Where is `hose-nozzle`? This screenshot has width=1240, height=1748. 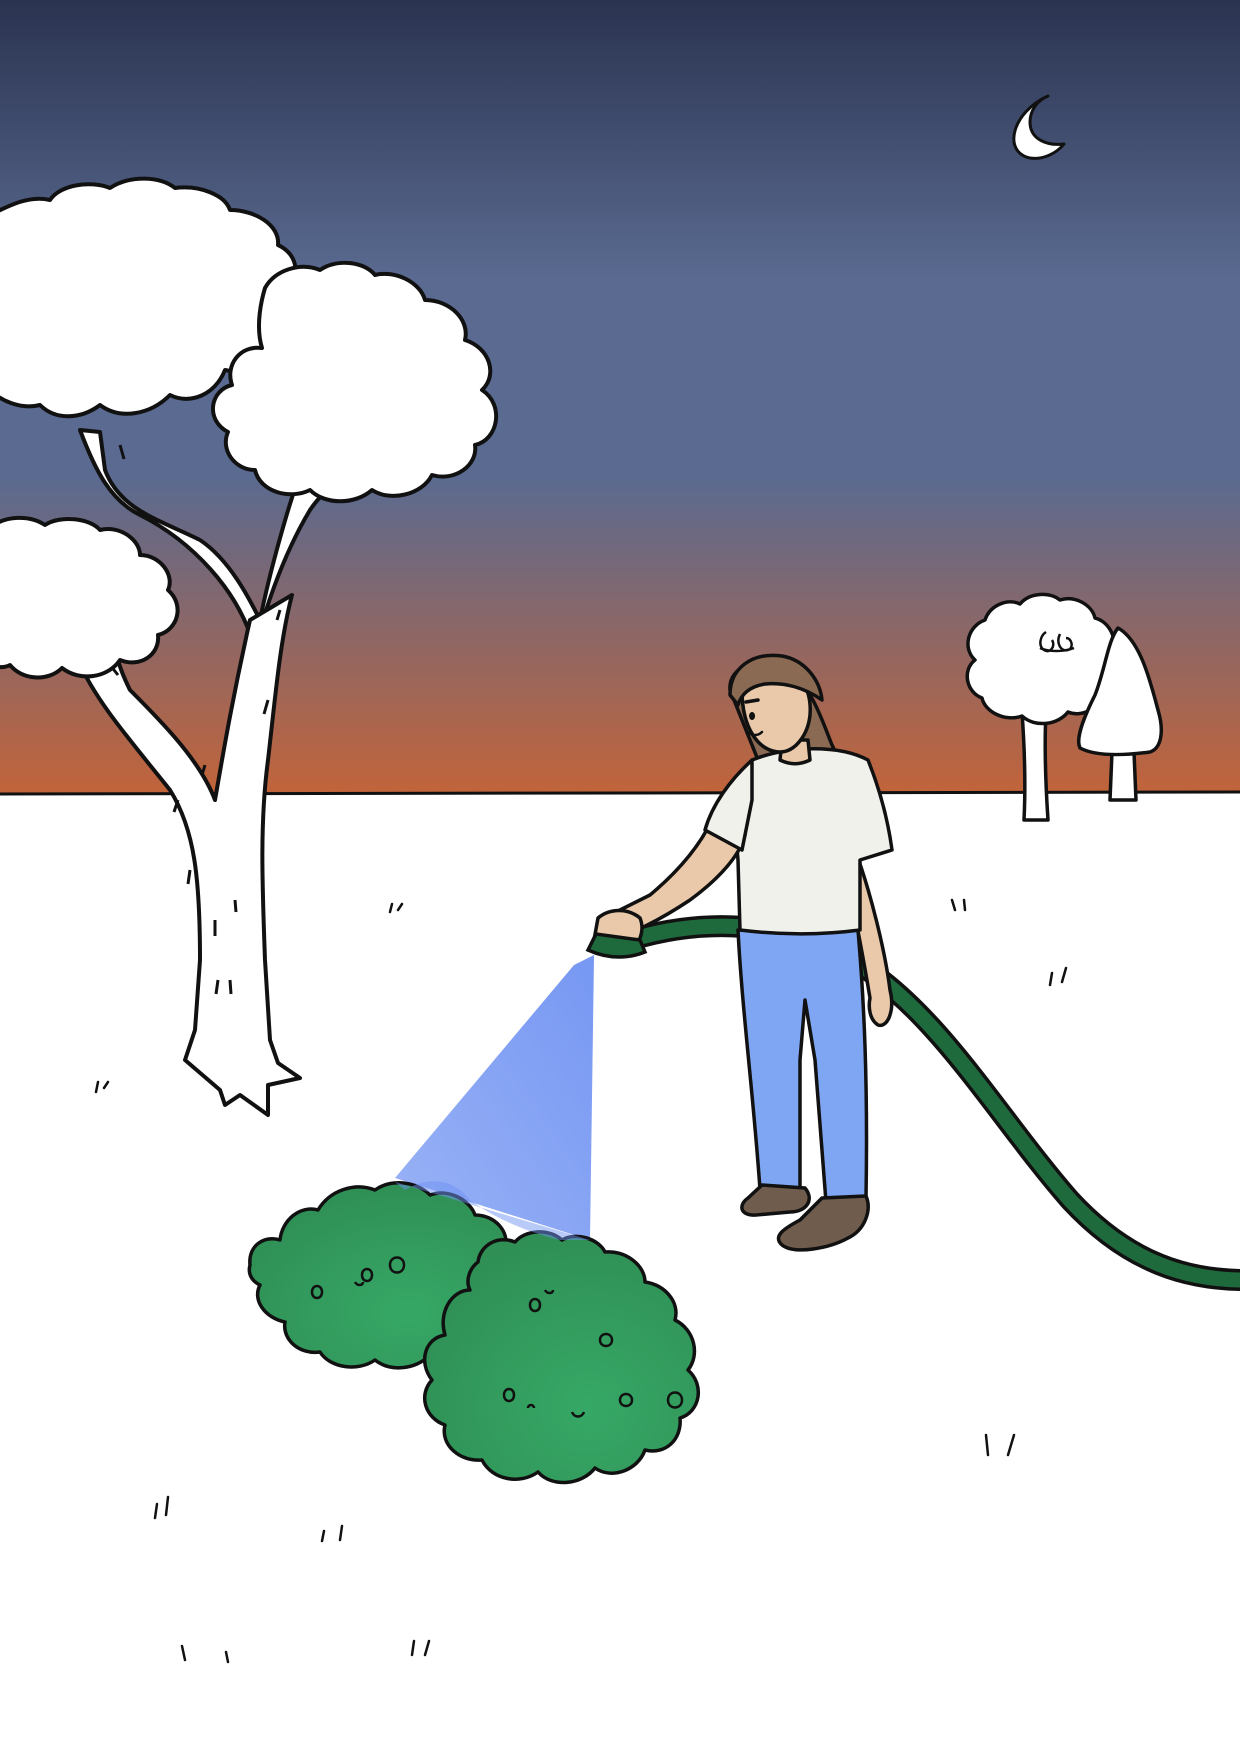 hose-nozzle is located at coordinates (616, 945).